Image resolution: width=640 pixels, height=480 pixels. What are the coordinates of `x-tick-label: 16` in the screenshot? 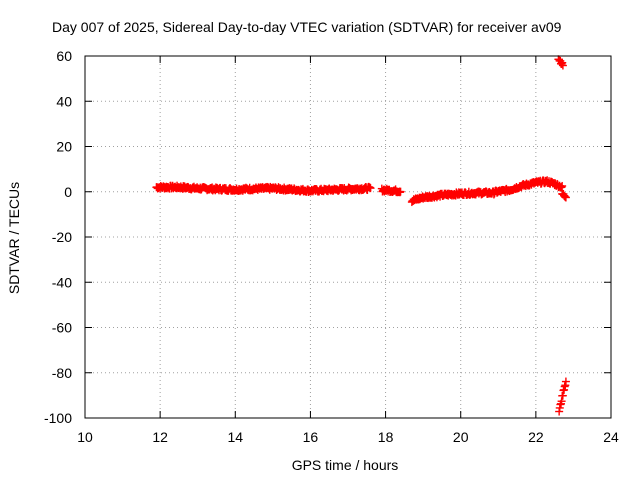 It's located at (311, 437).